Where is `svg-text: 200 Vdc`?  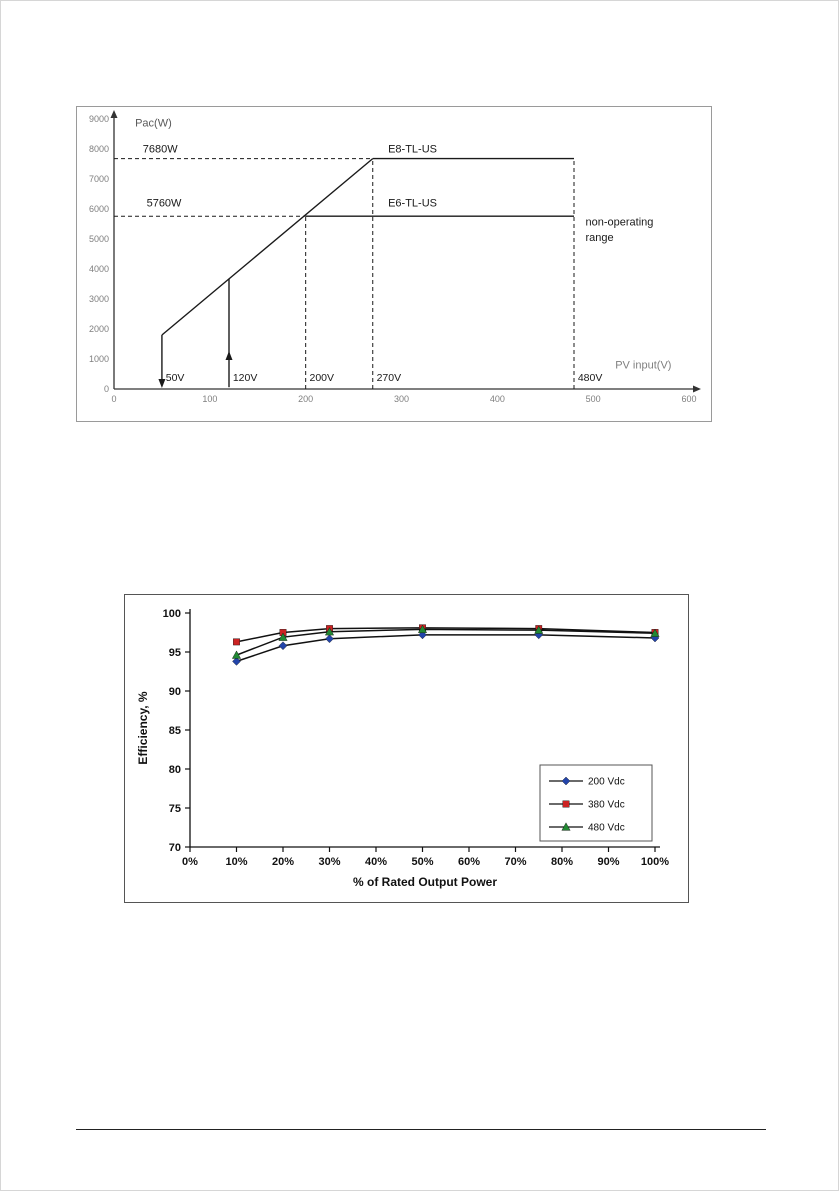 svg-text: 200 Vdc is located at coordinates (606, 782).